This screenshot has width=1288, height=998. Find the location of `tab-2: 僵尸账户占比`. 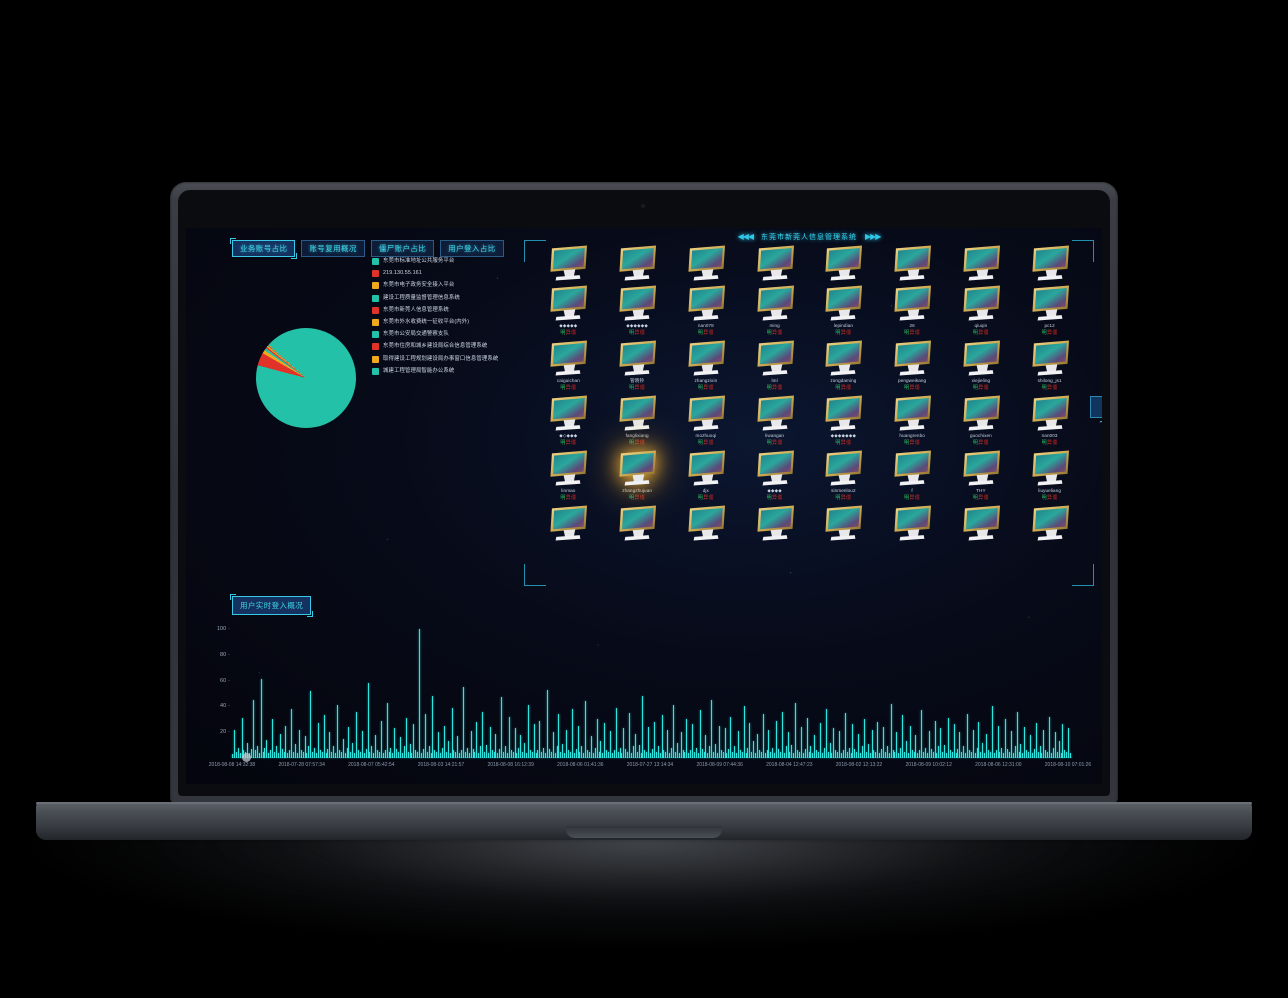

tab-2: 僵尸账户占比 is located at coordinates (402, 248).